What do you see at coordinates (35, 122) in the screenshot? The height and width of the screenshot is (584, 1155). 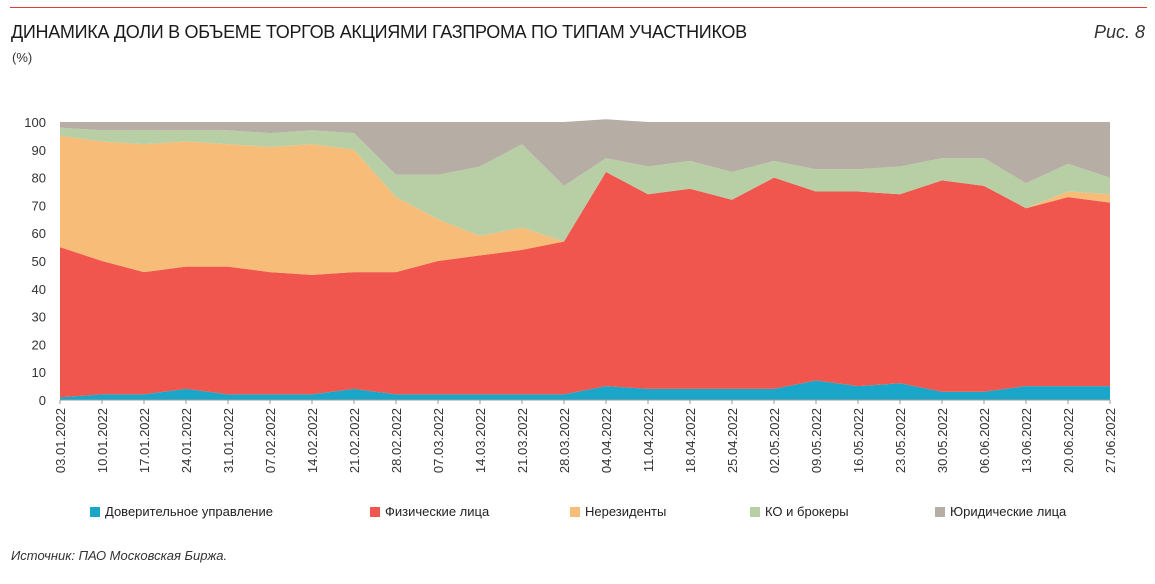 I see `y-tick-label: 100` at bounding box center [35, 122].